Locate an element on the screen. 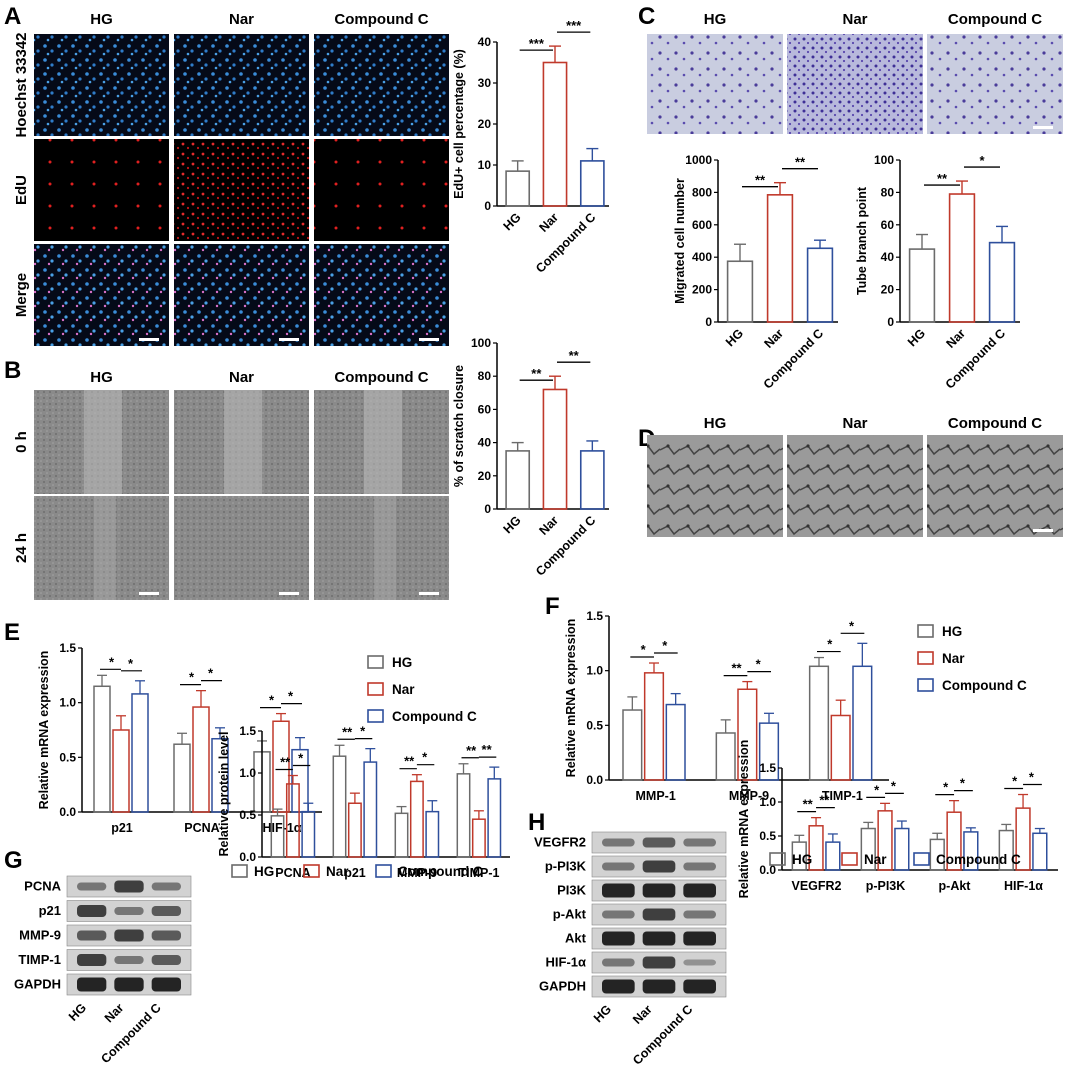 Image resolution: width=1065 pixels, height=1088 pixels. panel-g-lane-label-0: HG is located at coordinates (77, 1012).